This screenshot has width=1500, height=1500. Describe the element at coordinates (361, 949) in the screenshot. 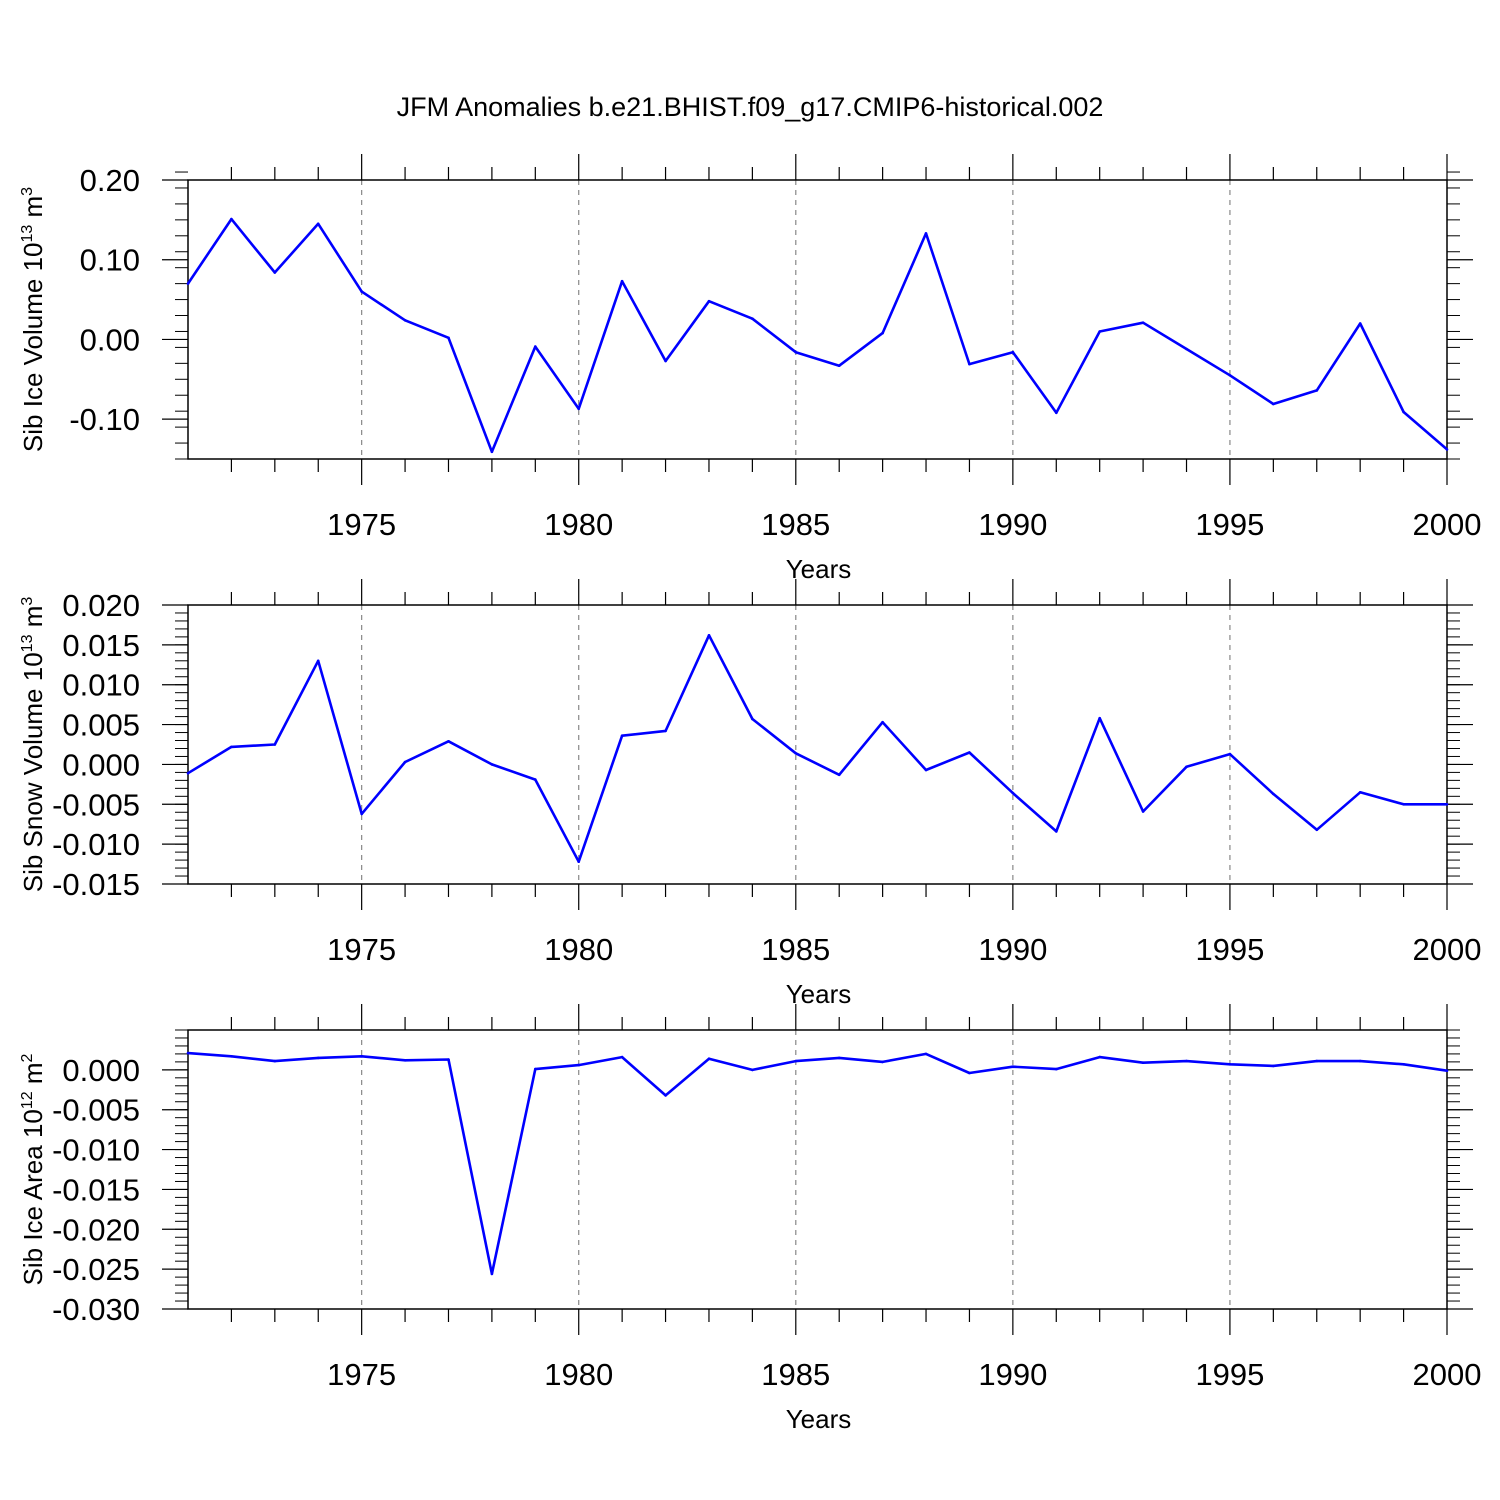

I see `x-tick-label: 1975` at that location.